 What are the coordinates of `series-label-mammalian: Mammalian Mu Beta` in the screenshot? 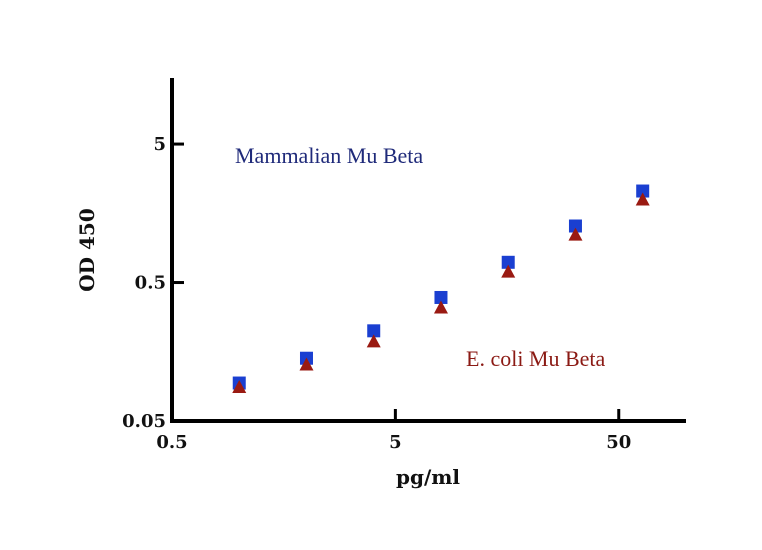 It's located at (329, 155).